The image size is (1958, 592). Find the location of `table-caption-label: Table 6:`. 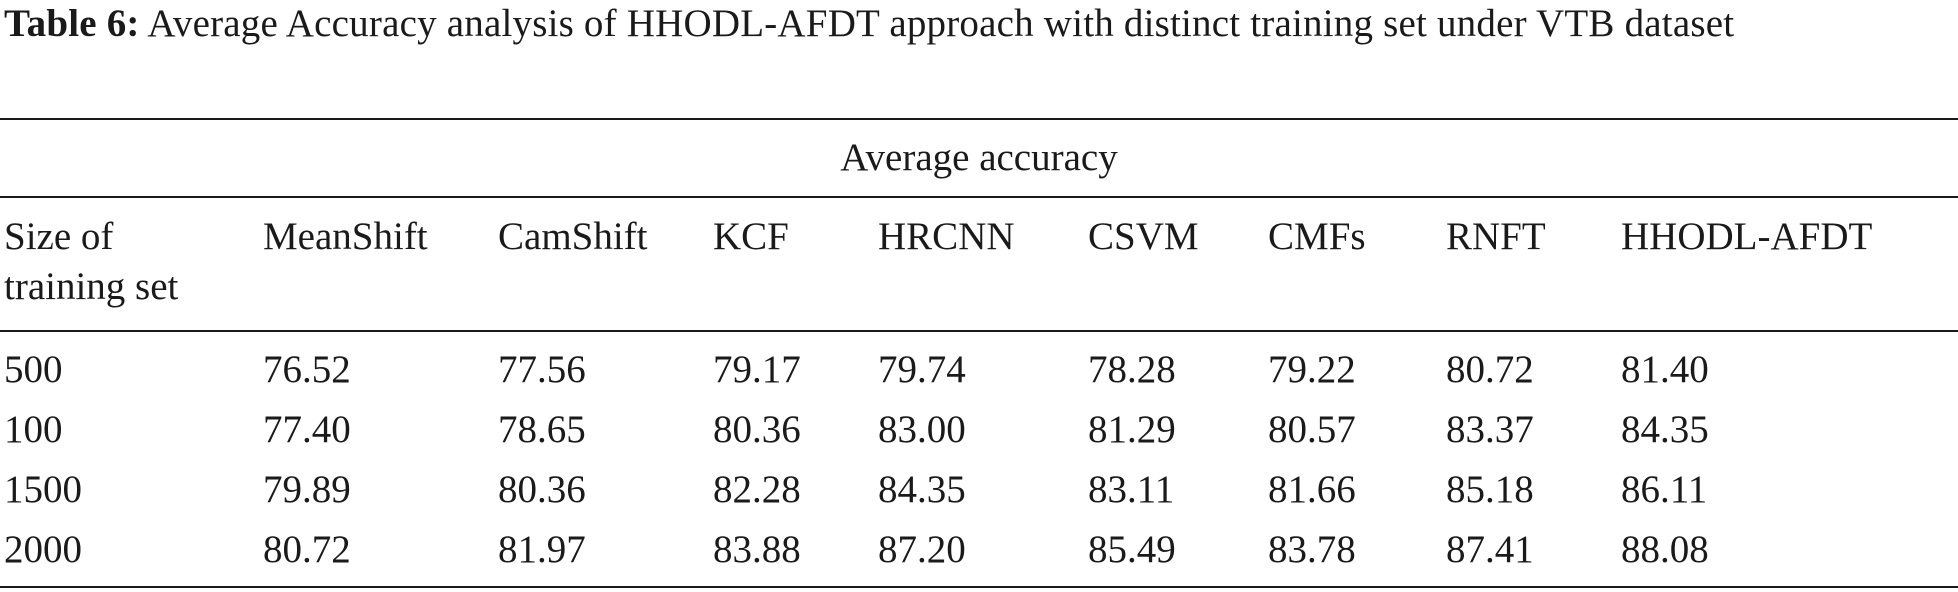

table-caption-label: Table 6: is located at coordinates (72, 23).